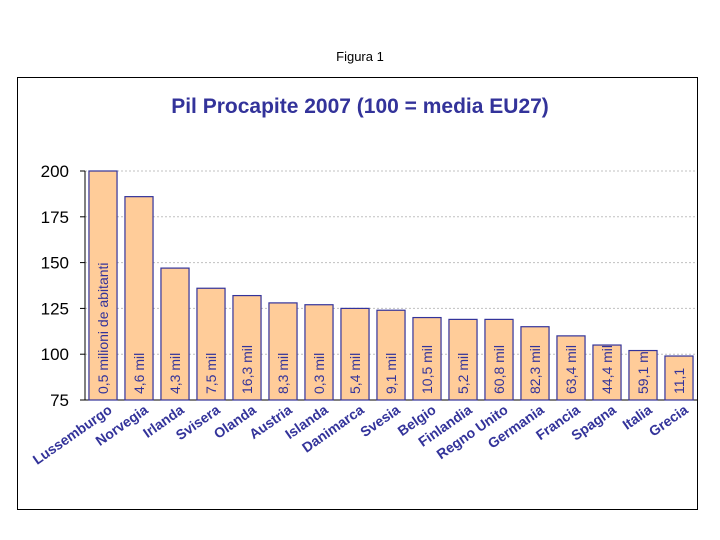  I want to click on y-tick-label: 100, so click(55, 354).